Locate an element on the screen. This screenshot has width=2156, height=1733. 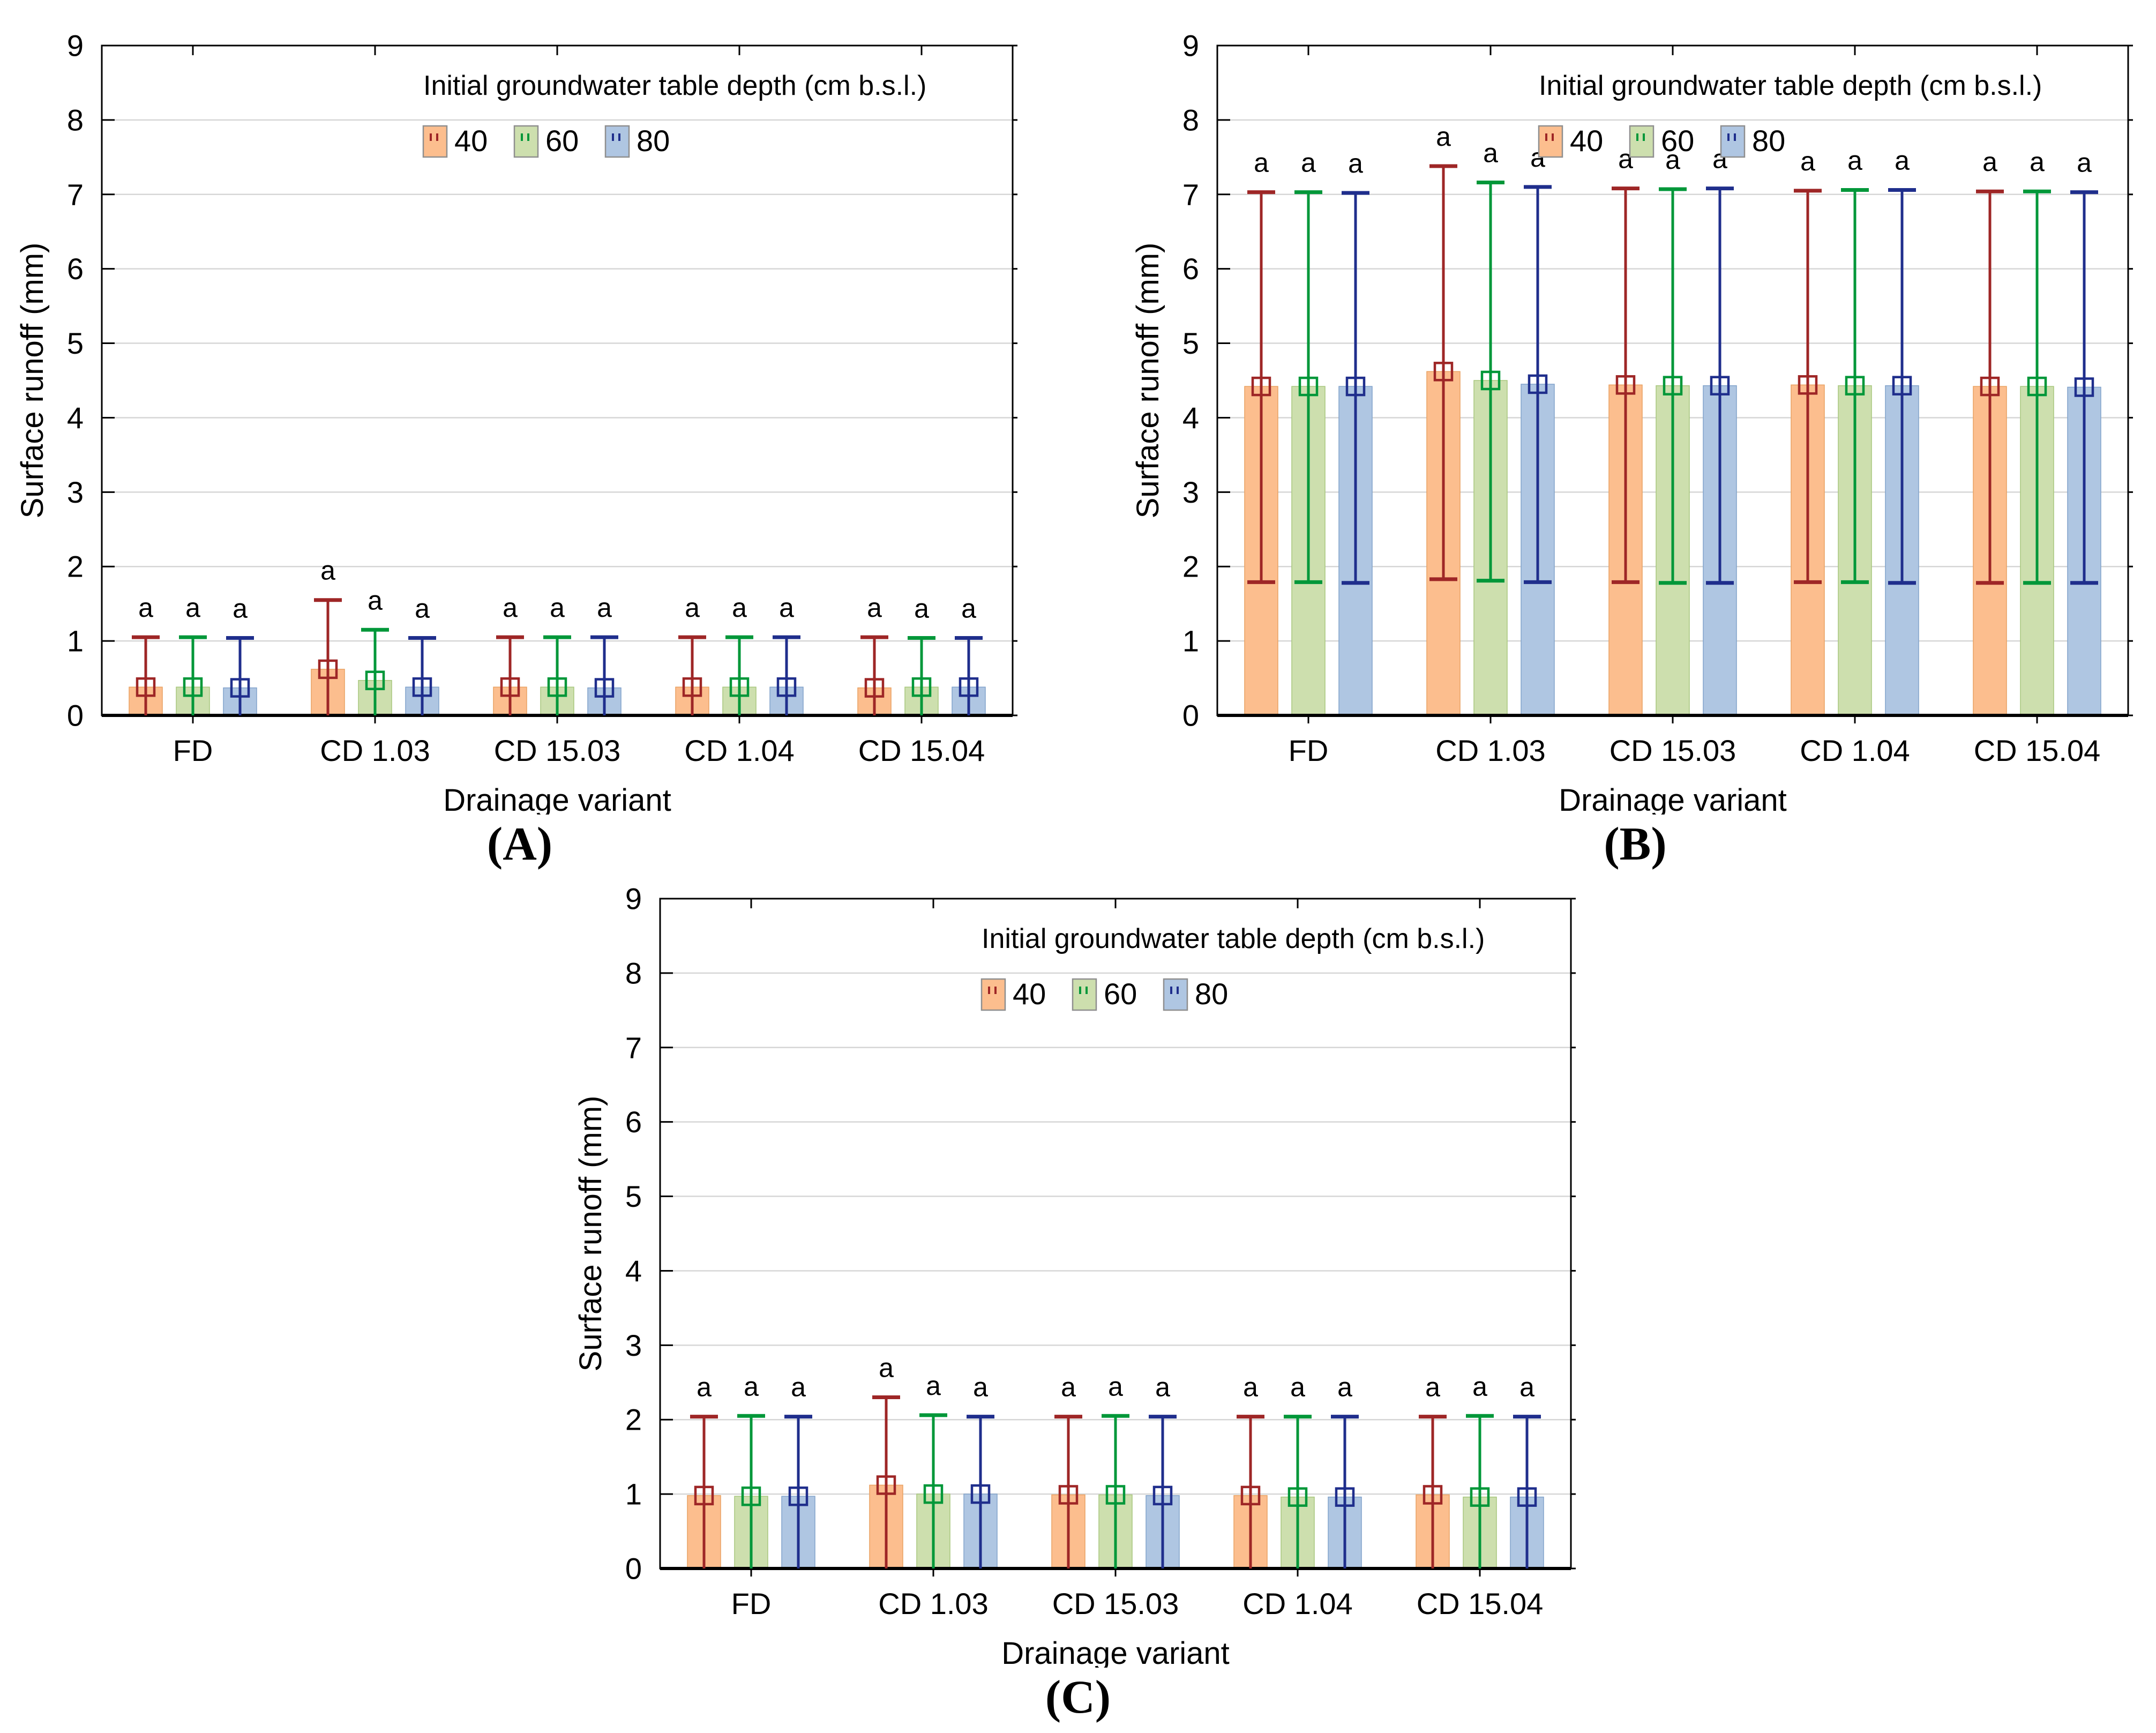
legend-item-label: 40 is located at coordinates (471, 141).